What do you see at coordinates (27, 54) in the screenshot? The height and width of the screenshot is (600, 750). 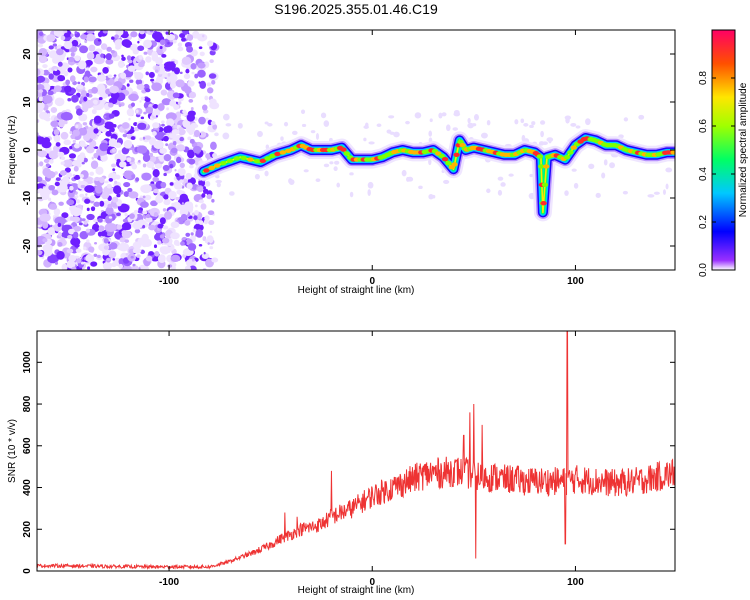 I see `spectrogram-y-tick-label: 20` at bounding box center [27, 54].